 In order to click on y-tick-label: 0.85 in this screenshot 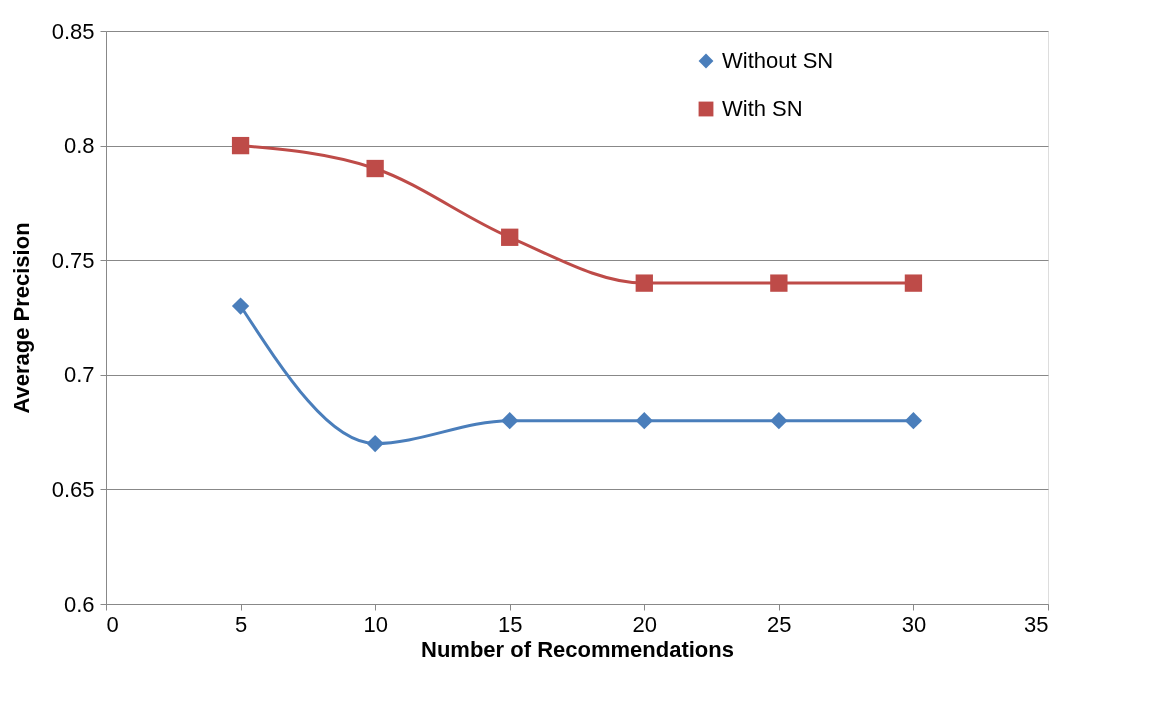, I will do `click(73, 31)`.